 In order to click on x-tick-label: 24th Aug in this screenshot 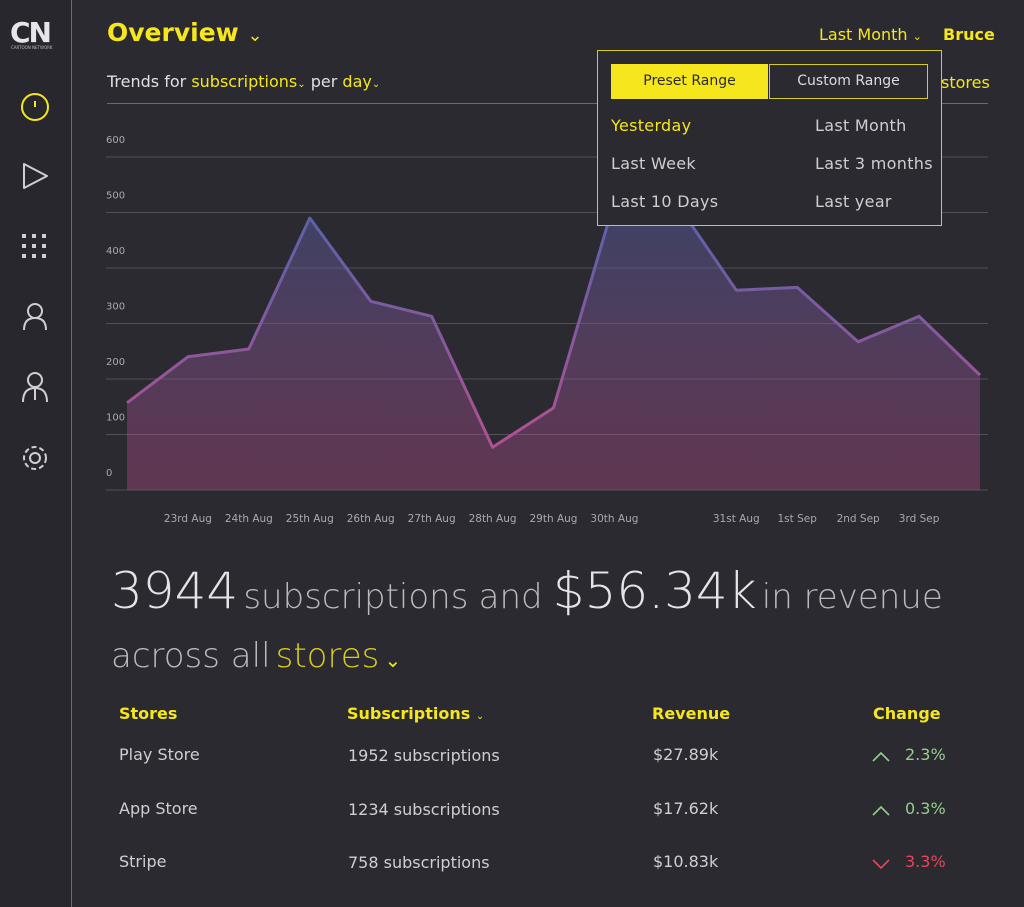, I will do `click(249, 519)`.